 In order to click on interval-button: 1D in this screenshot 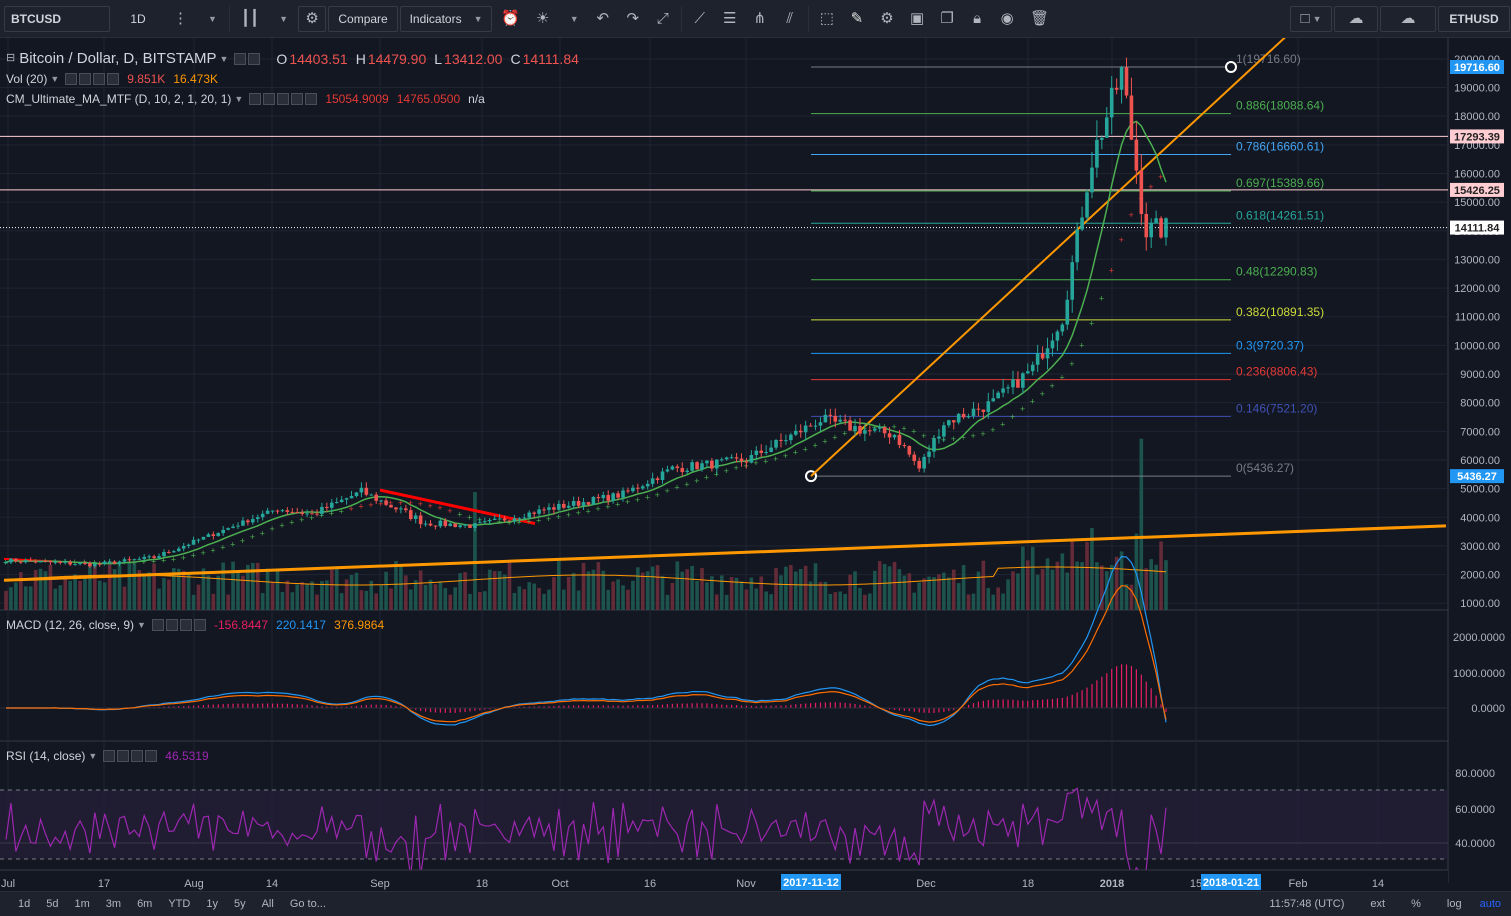, I will do `click(138, 19)`.